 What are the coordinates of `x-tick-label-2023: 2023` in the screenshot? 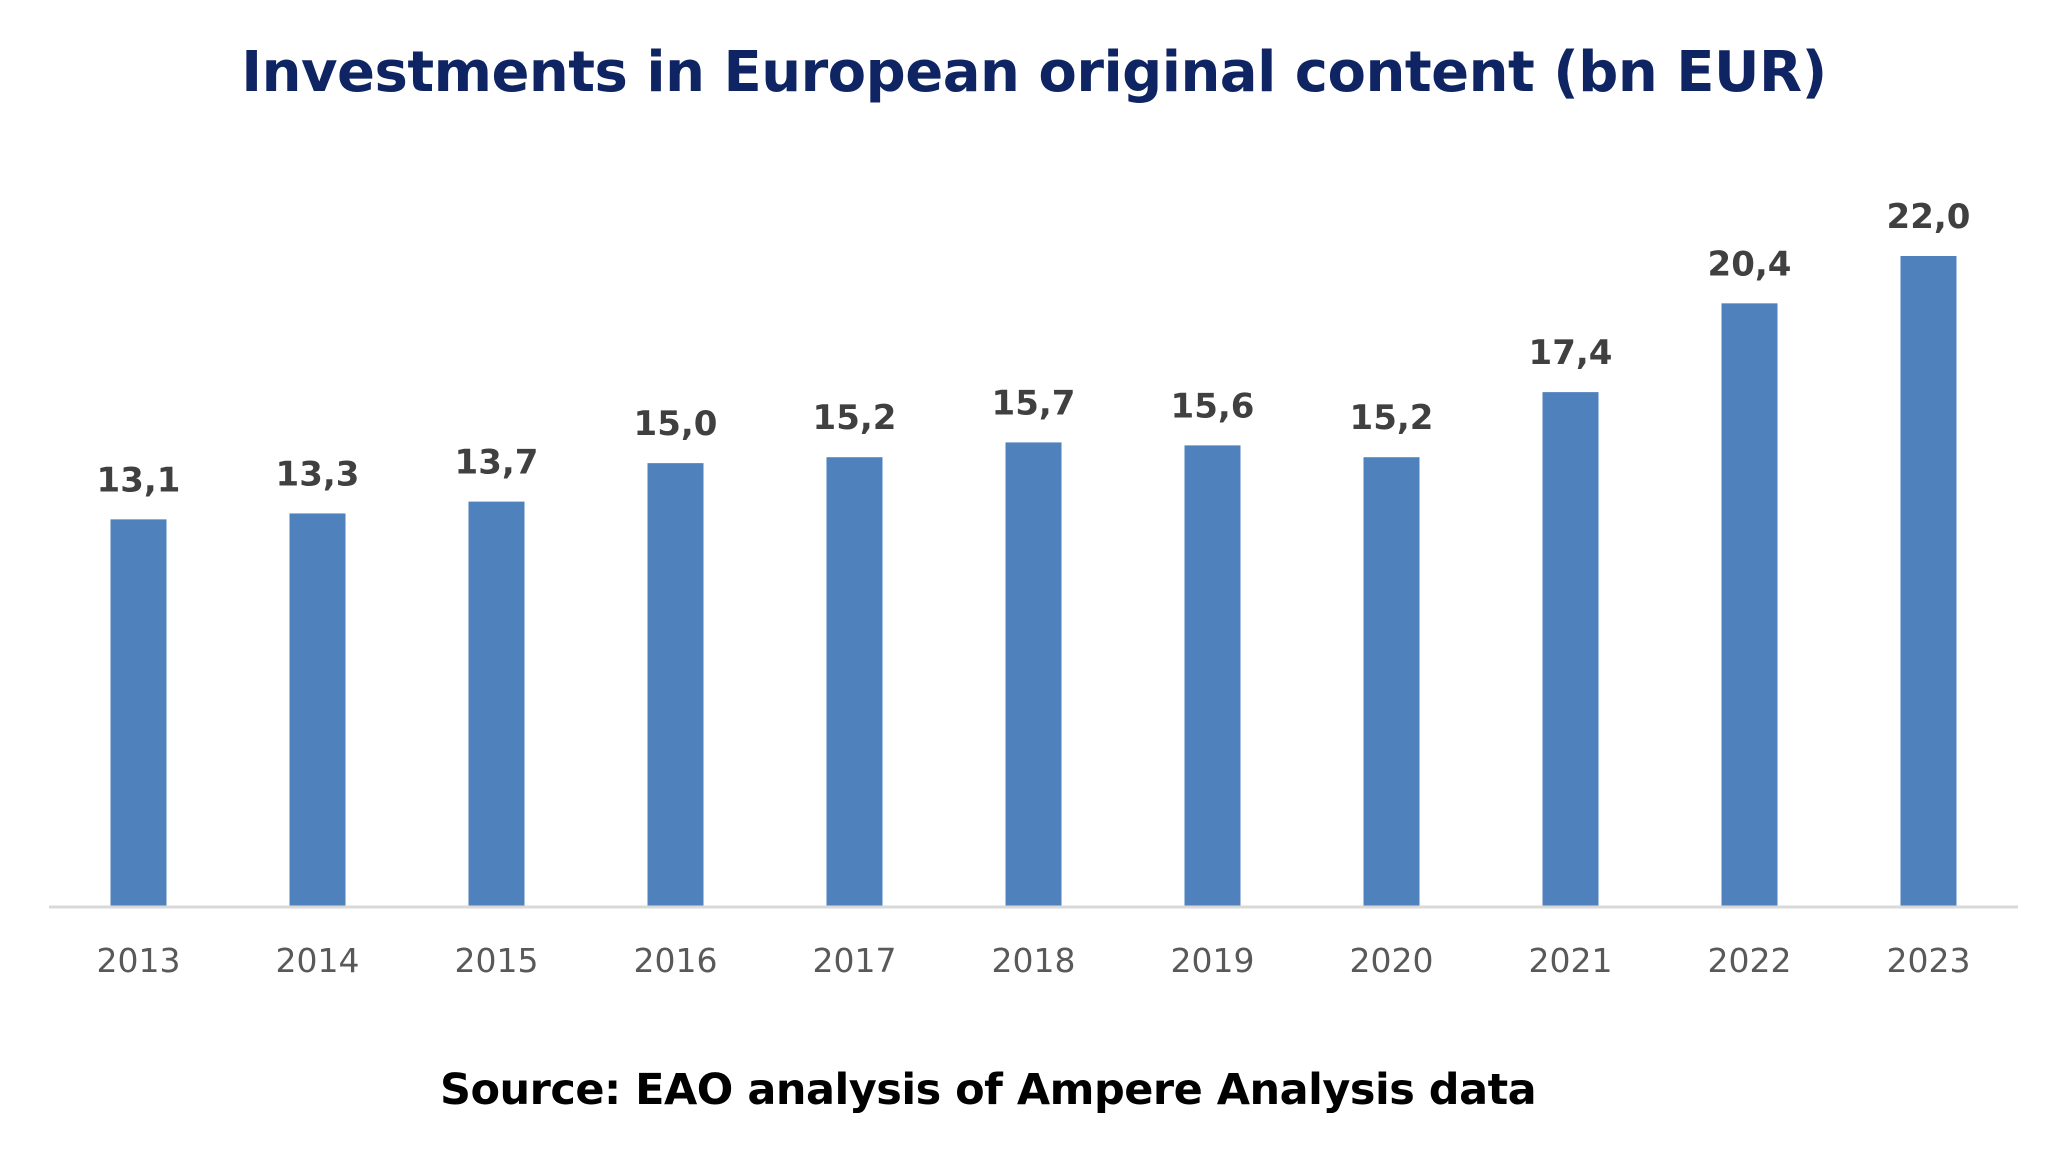 It's located at (1929, 960).